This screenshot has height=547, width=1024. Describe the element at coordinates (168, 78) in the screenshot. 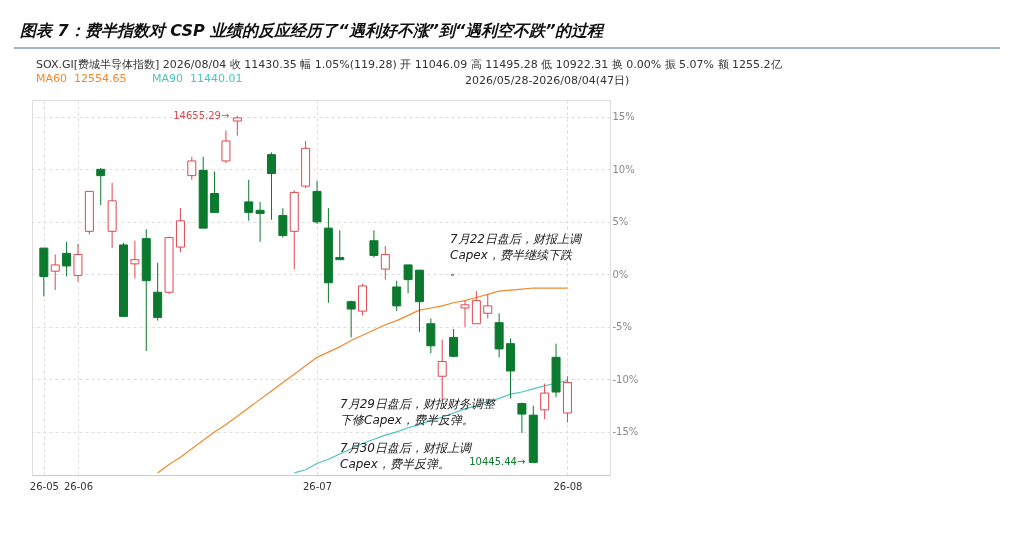

I see `text: MA90` at that location.